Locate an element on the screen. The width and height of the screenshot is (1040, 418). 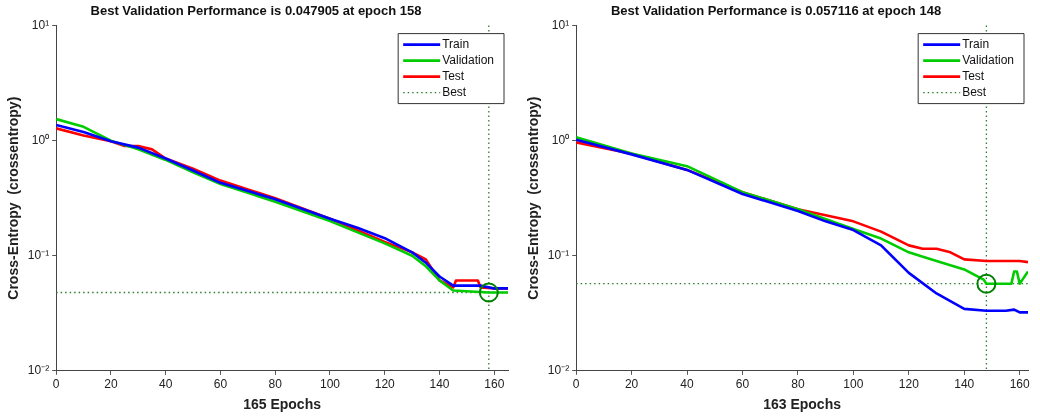
x-axis-title: 165 Epochs is located at coordinates (282, 404).